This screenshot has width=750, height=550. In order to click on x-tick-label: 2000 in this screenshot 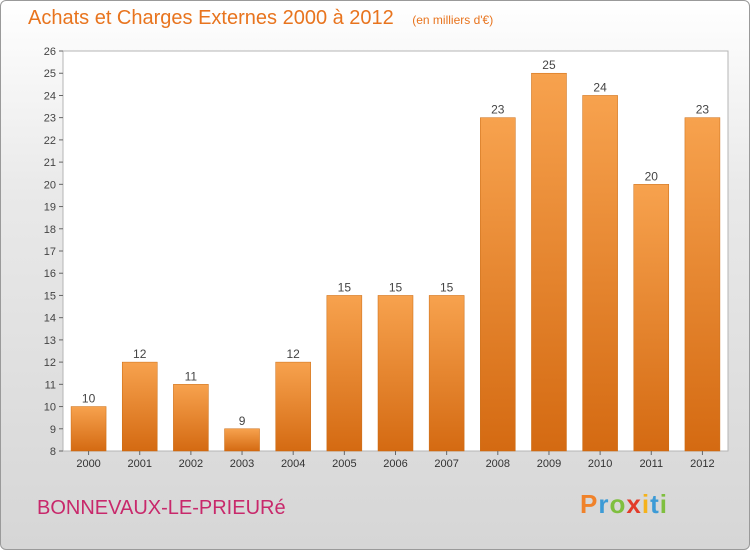, I will do `click(88, 464)`.